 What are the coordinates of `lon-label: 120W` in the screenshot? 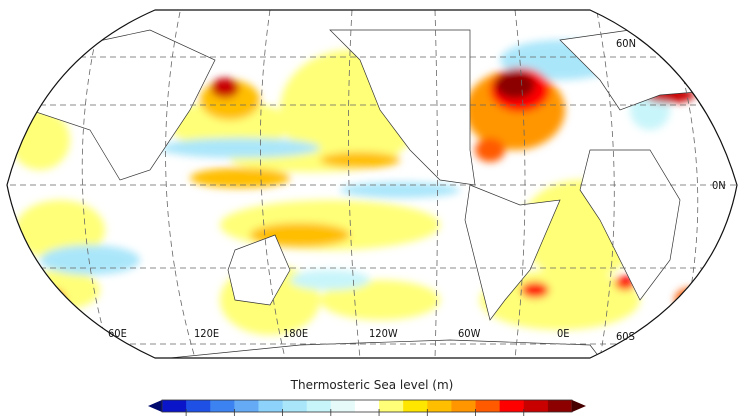 It's located at (383, 333).